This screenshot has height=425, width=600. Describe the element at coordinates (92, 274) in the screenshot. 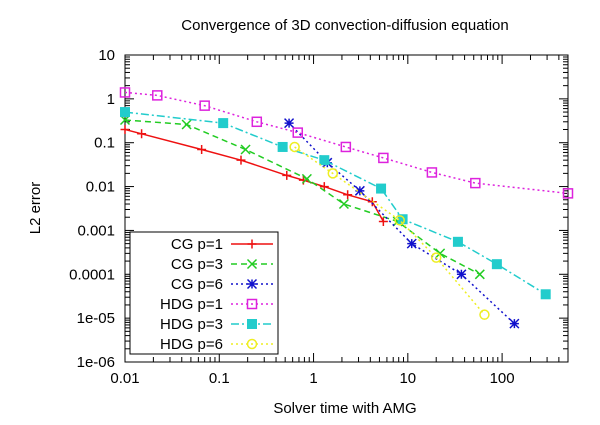

I see `y-tick-label: 0.0001` at that location.